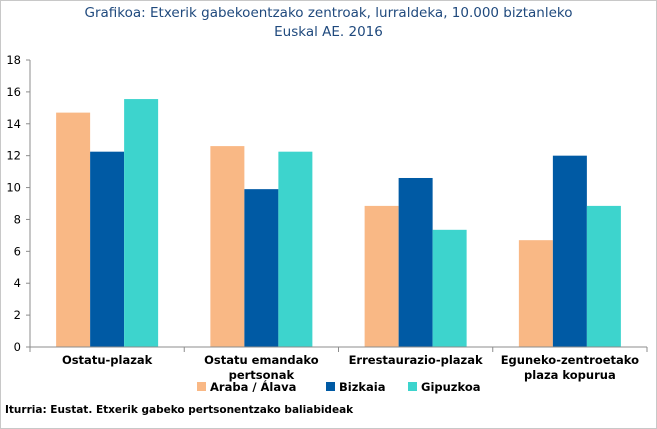  Describe the element at coordinates (17, 251) in the screenshot. I see `y-tick-label-6: 6` at that location.